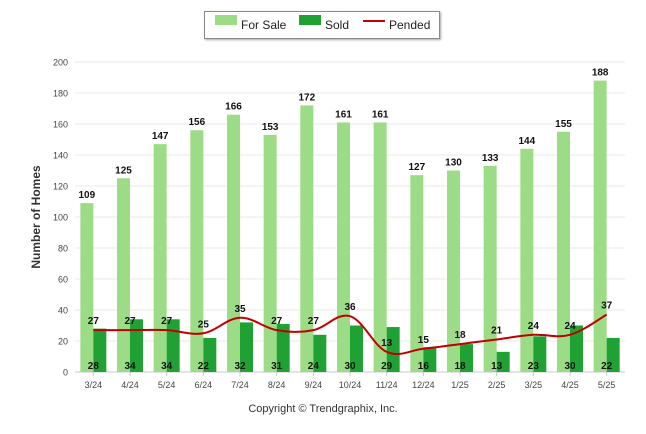 This screenshot has width=646, height=434. Describe the element at coordinates (167, 385) in the screenshot. I see `x-tick-label: 5/24` at that location.